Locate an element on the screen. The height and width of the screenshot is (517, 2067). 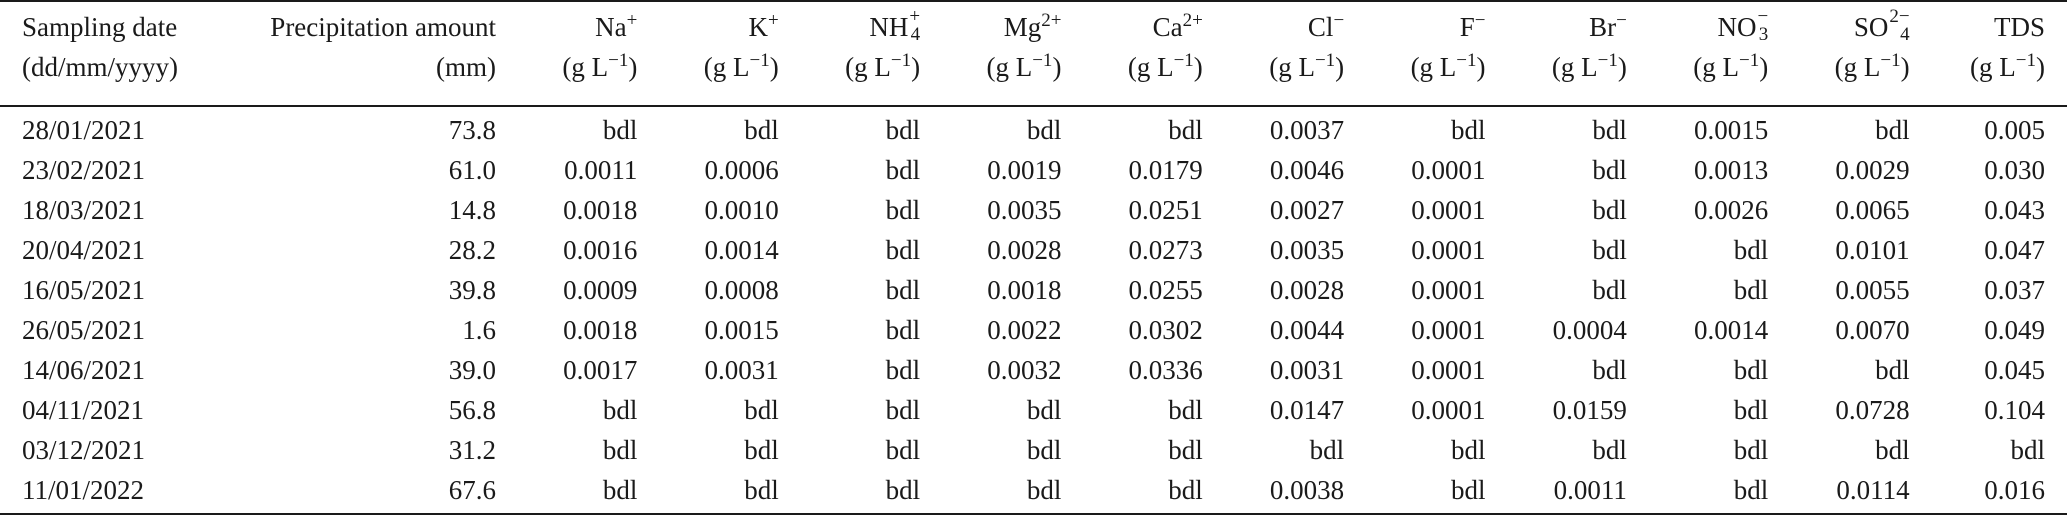
column-header-6: Ca2+ is located at coordinates (1153, 24).